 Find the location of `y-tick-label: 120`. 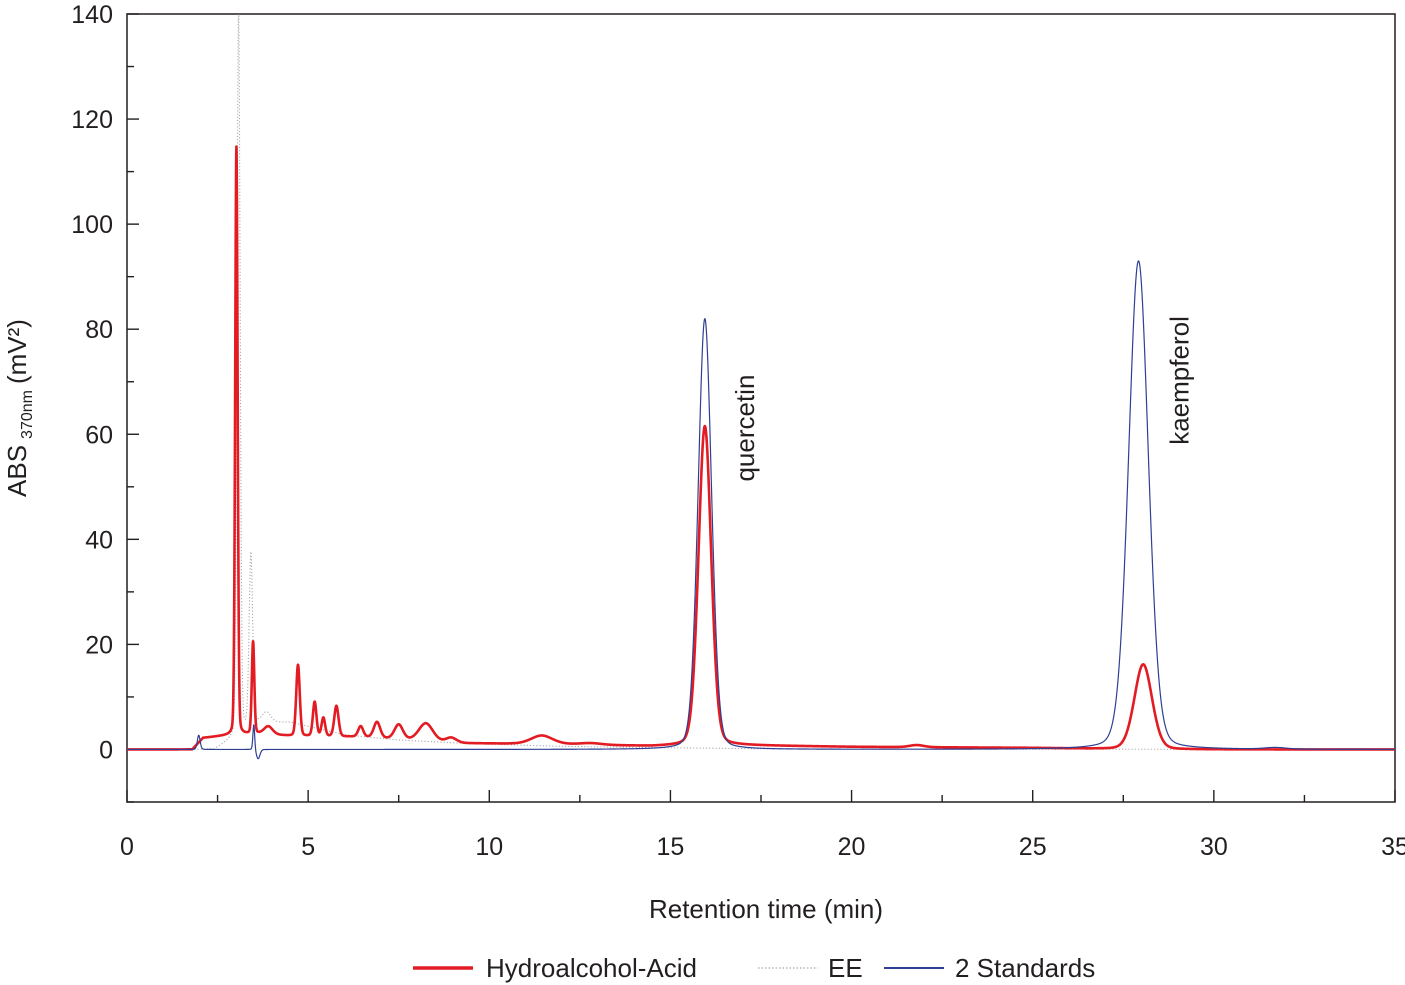

y-tick-label: 120 is located at coordinates (92, 120).